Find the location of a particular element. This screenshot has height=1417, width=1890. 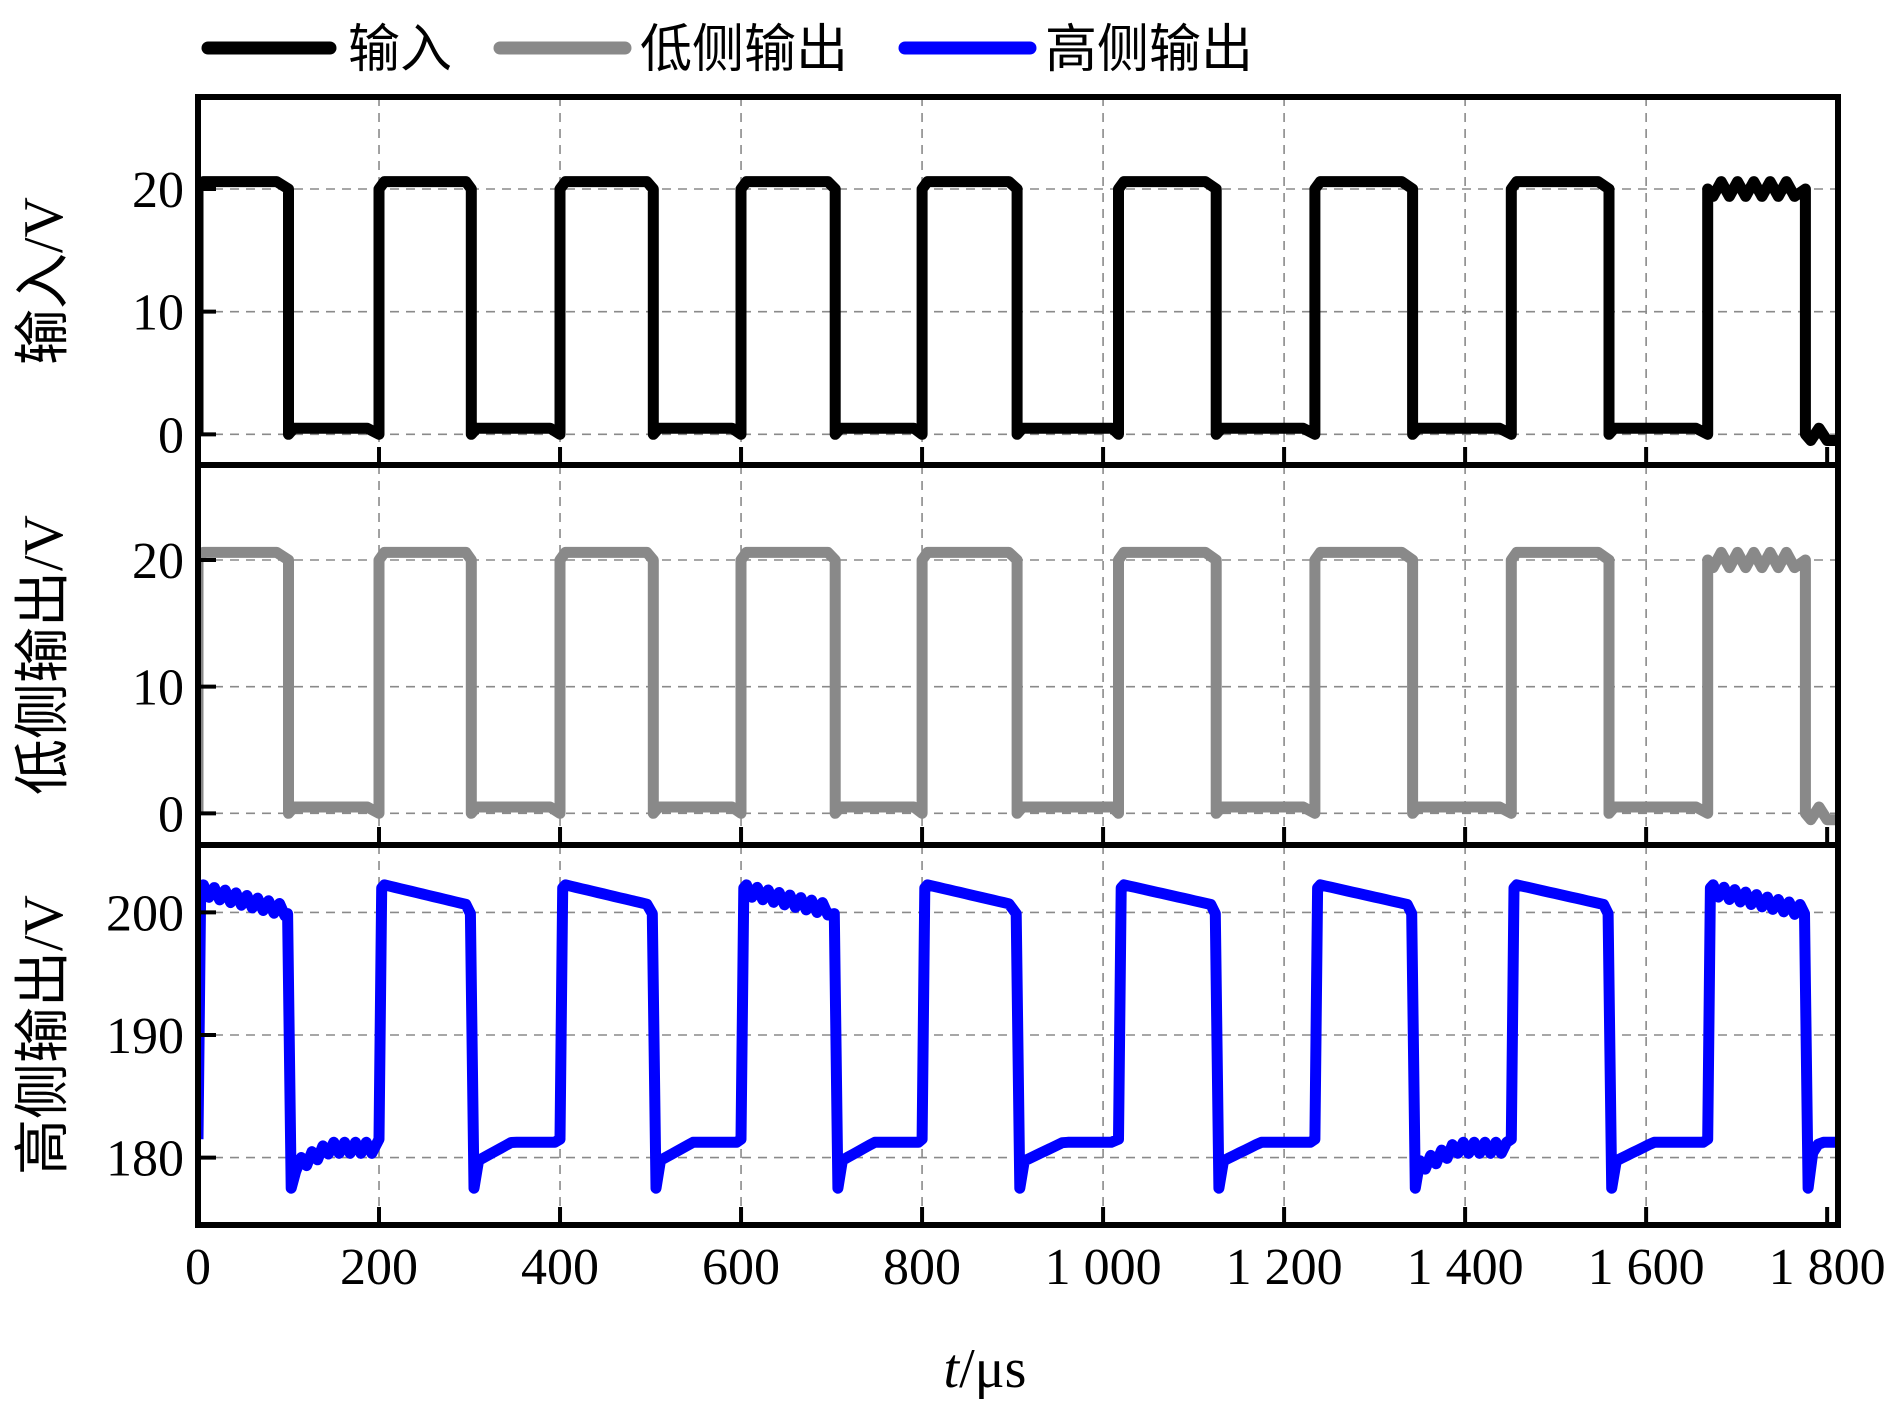

xtick-label-4: 800 is located at coordinates (922, 1267).